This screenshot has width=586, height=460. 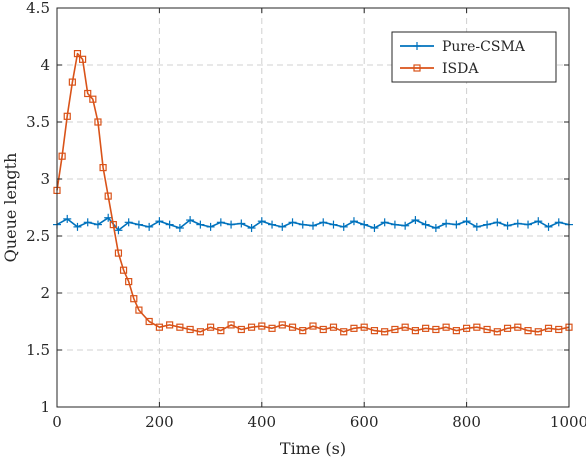 I want to click on y-tick-label: 2, so click(x=45, y=293).